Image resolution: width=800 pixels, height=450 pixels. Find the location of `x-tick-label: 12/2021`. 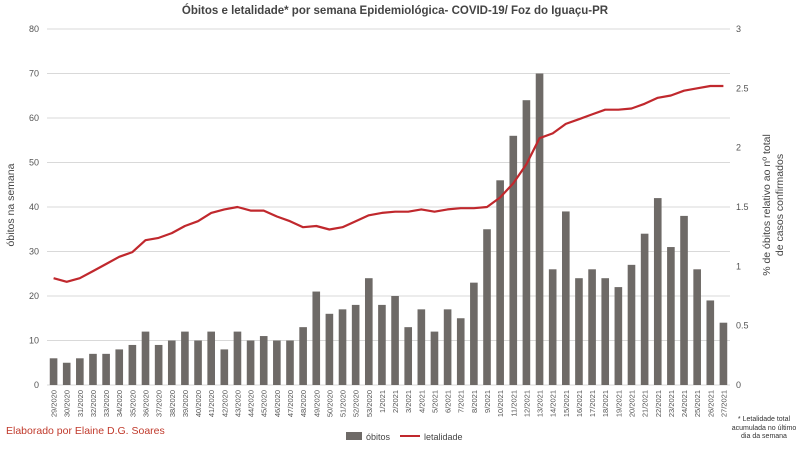

x-tick-label: 12/2021 is located at coordinates (526, 403).